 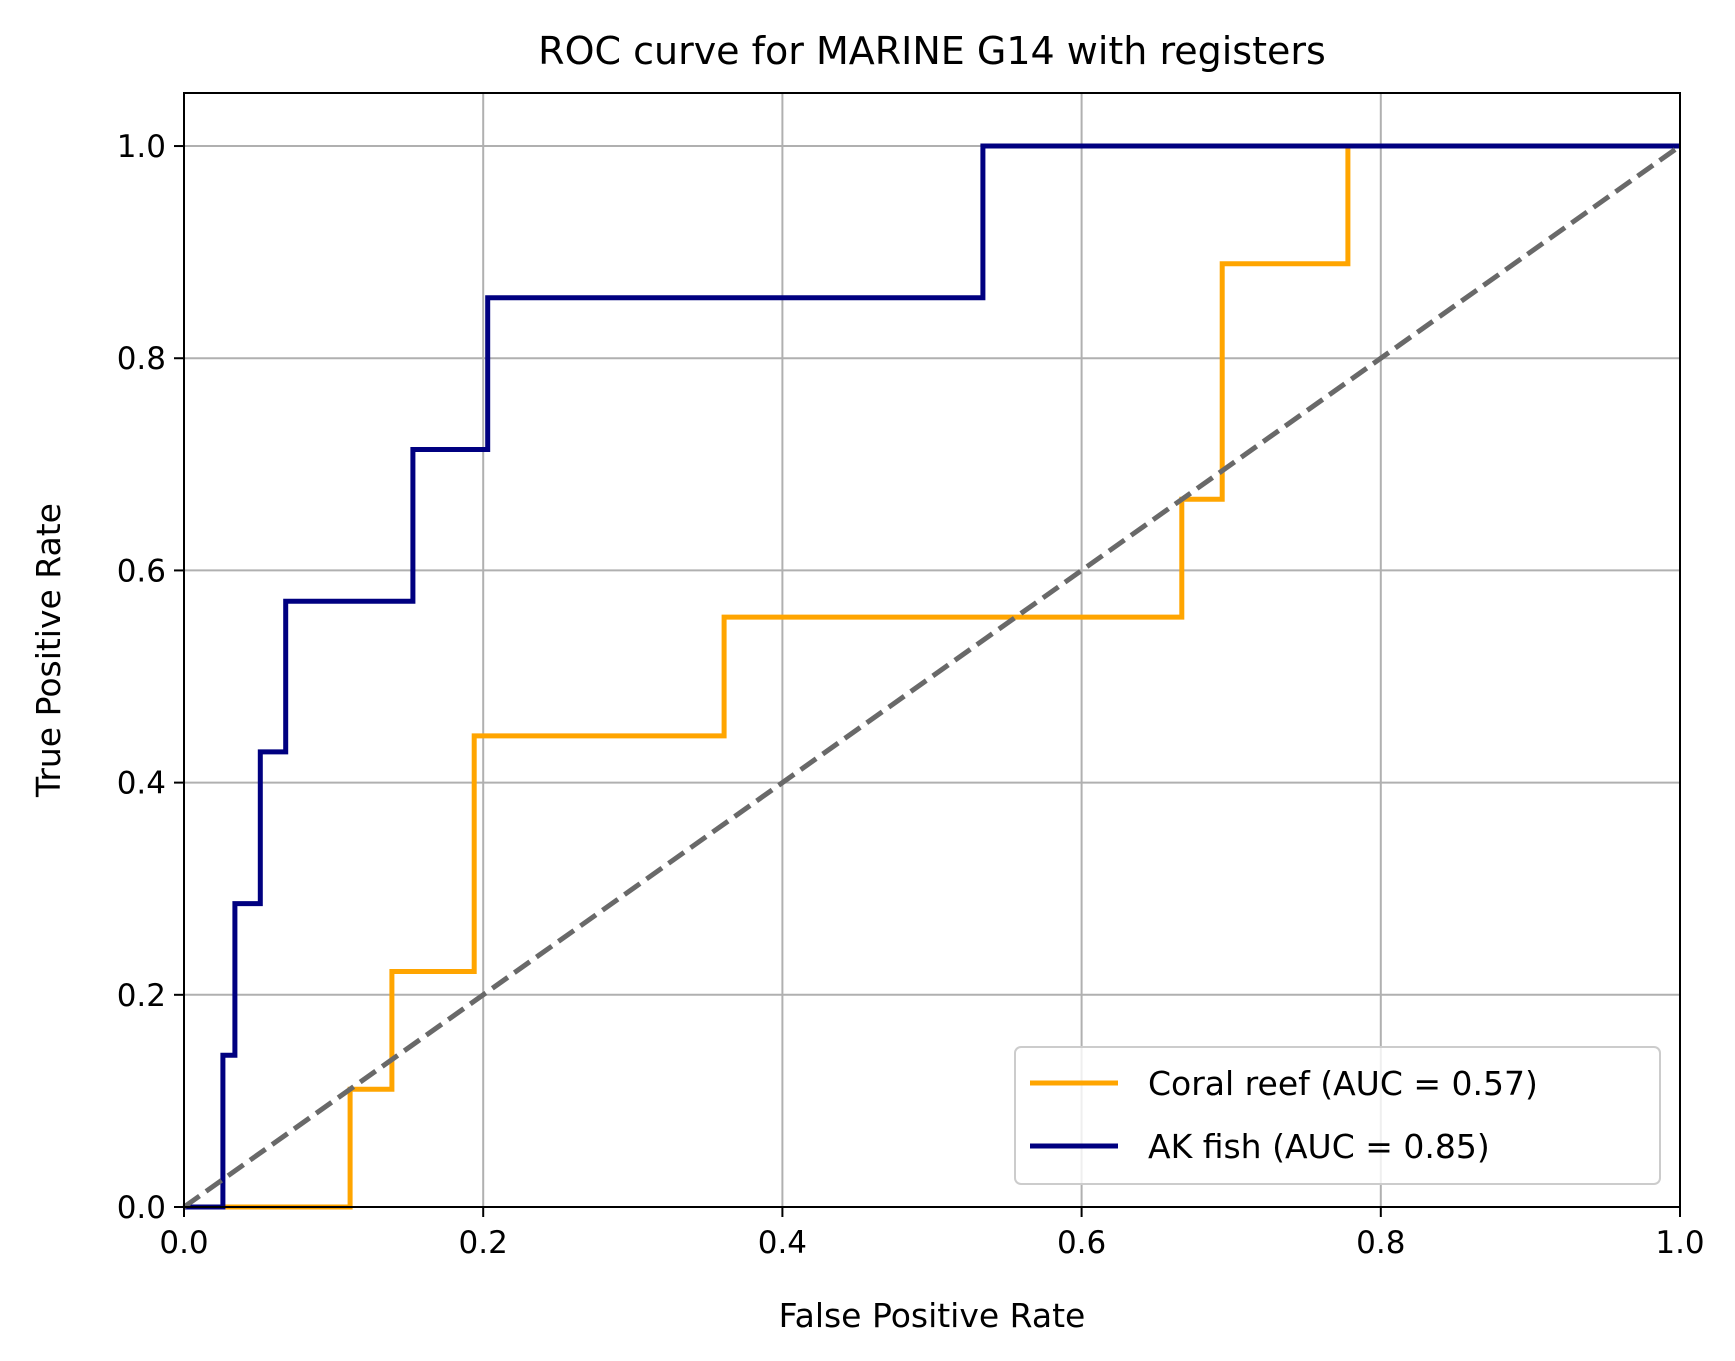 What do you see at coordinates (141, 996) in the screenshot?
I see `y-tick-label: 0.2` at bounding box center [141, 996].